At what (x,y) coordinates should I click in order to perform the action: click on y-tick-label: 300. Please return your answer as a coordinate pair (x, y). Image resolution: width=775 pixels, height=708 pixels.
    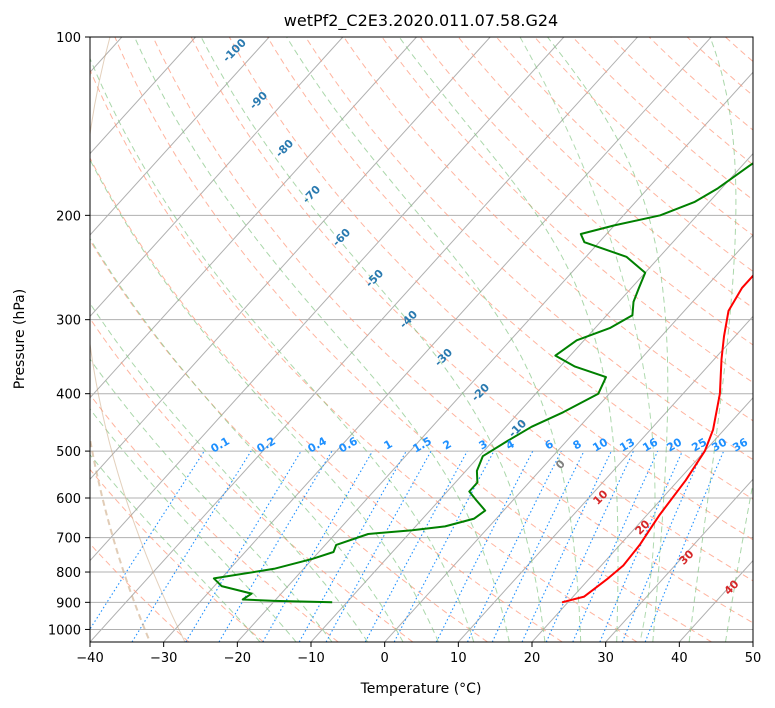
    Looking at the image, I should click on (68, 321).